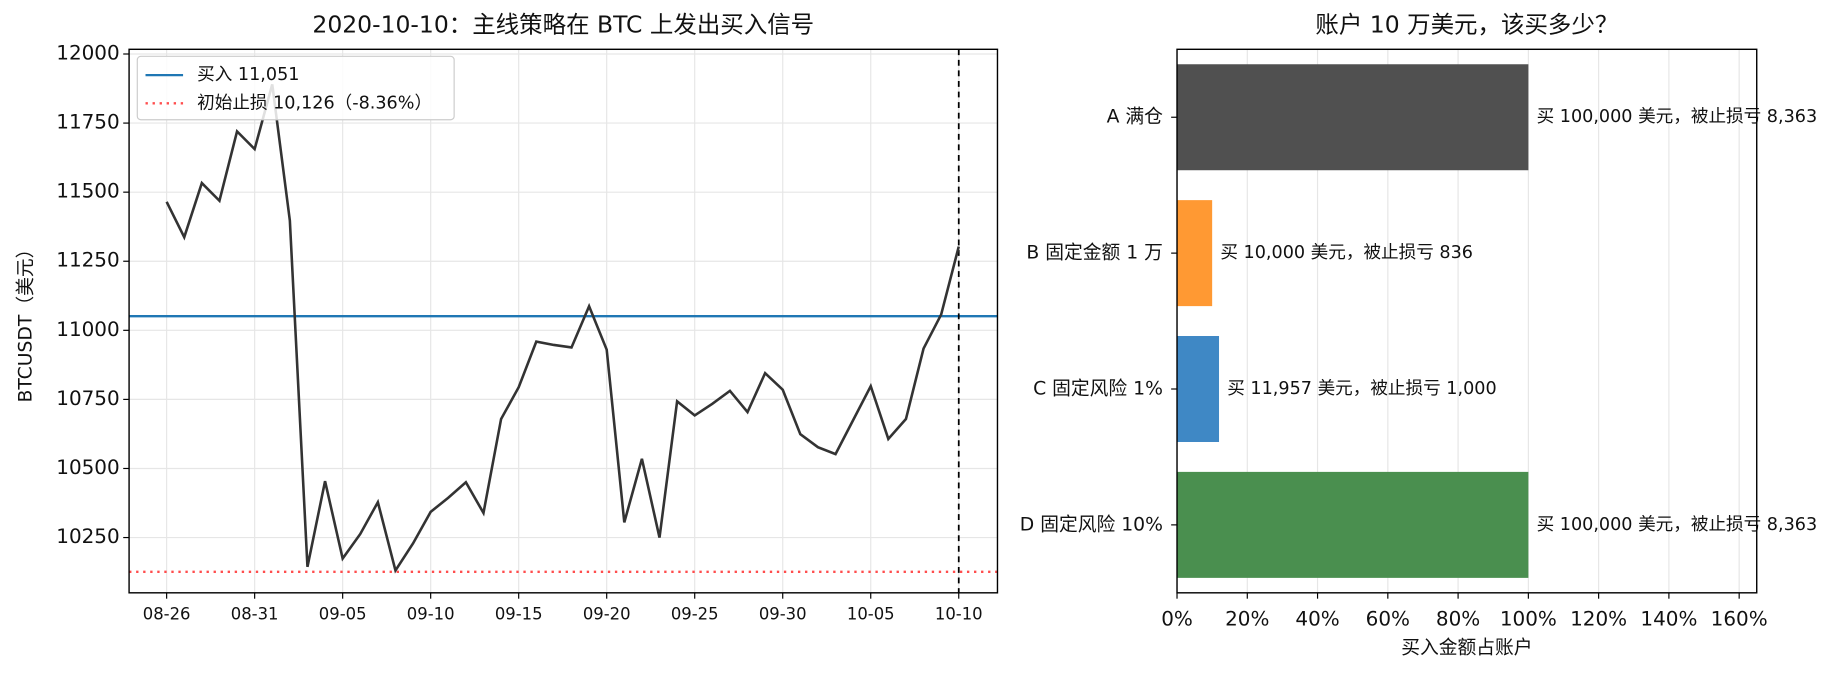 This screenshot has height=675, width=1840. Describe the element at coordinates (1346, 253) in the screenshot. I see `value-label: 买 10,000 美元，被止损亏 836` at that location.